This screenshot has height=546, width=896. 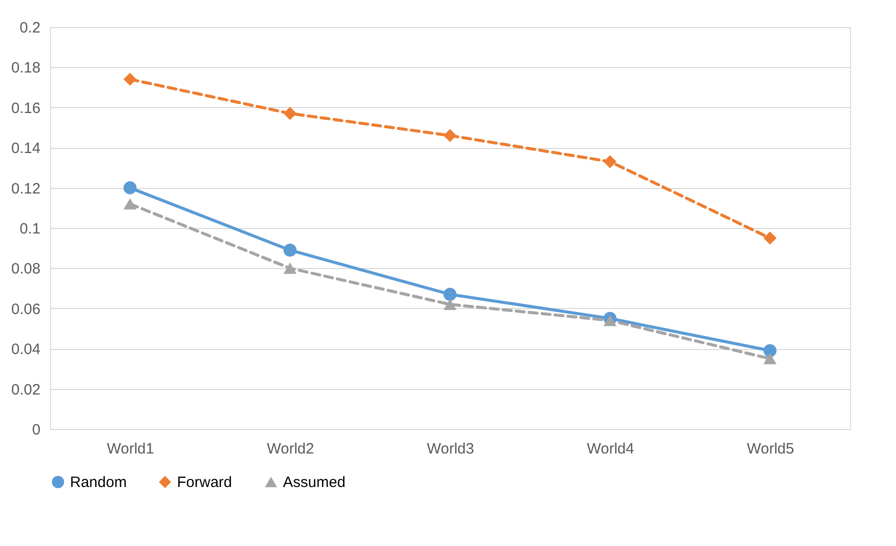 I want to click on x-tick-label: World2, so click(x=290, y=449).